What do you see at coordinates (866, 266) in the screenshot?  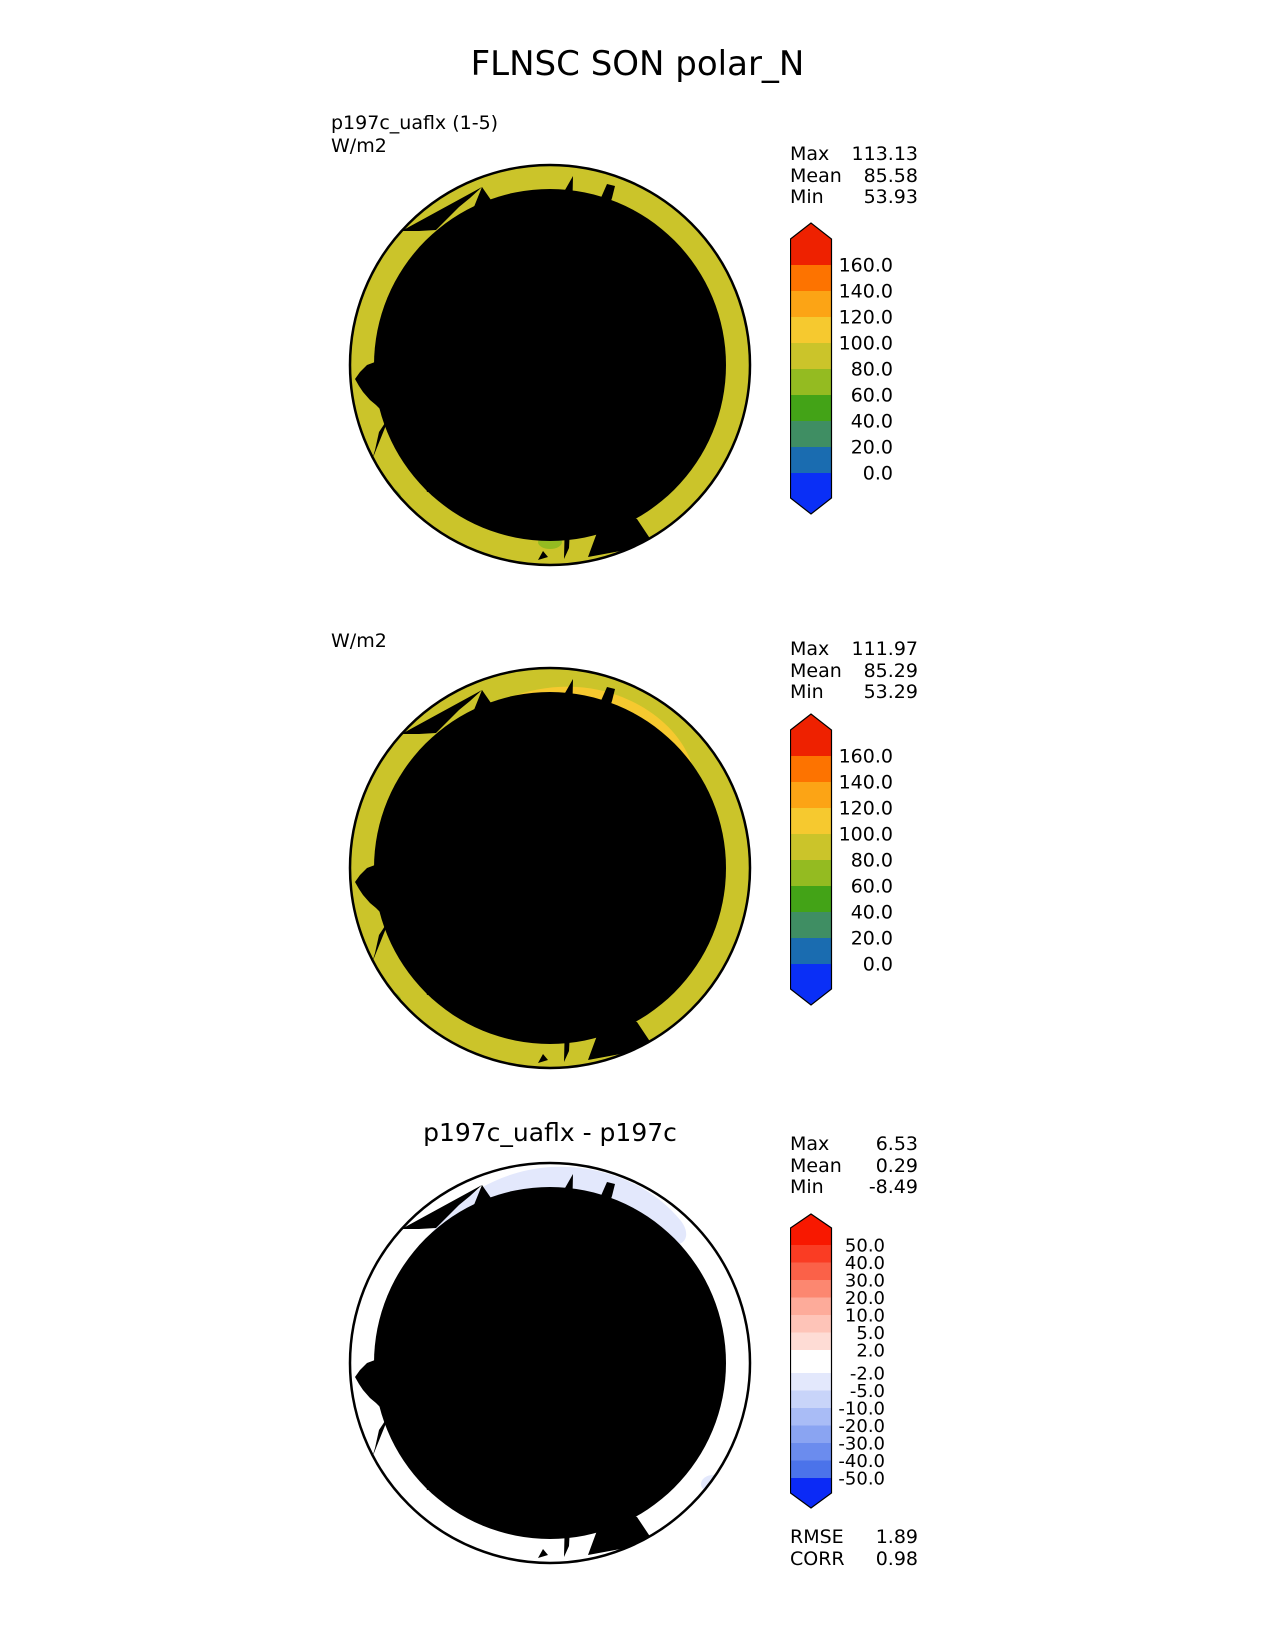 I see `colorbar-tick-label: 160.0` at bounding box center [866, 266].